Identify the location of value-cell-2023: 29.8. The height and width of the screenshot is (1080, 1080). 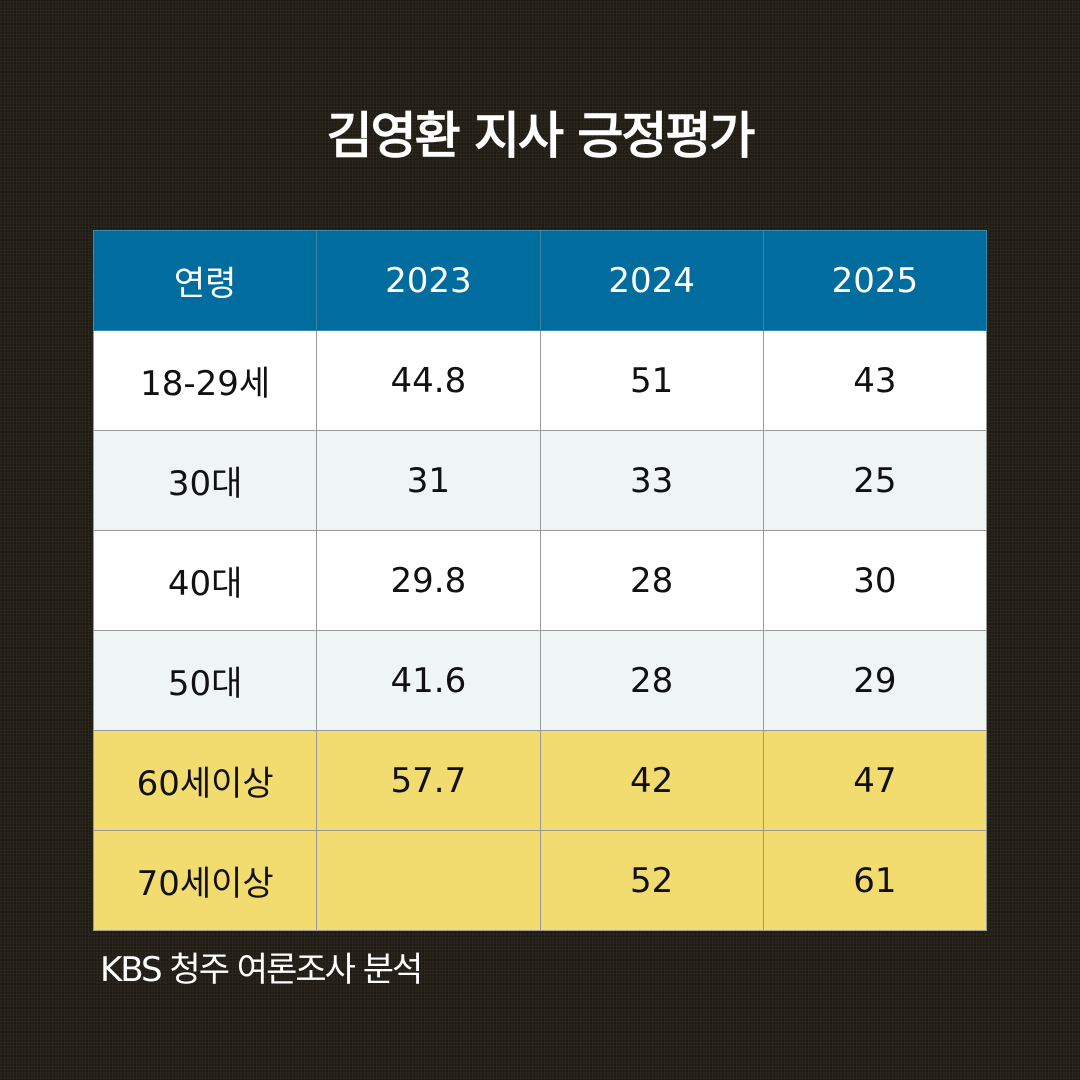
(428, 580).